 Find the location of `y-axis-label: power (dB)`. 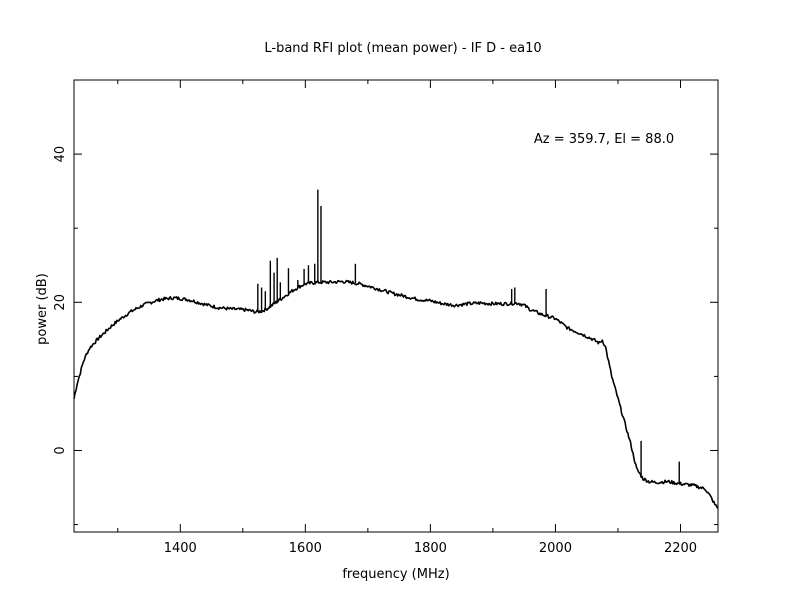

y-axis-label: power (dB) is located at coordinates (42, 309).